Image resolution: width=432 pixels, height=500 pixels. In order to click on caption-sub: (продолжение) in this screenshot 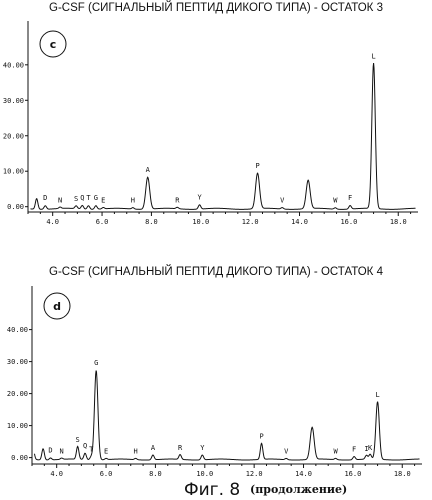, I will do `click(298, 489)`.